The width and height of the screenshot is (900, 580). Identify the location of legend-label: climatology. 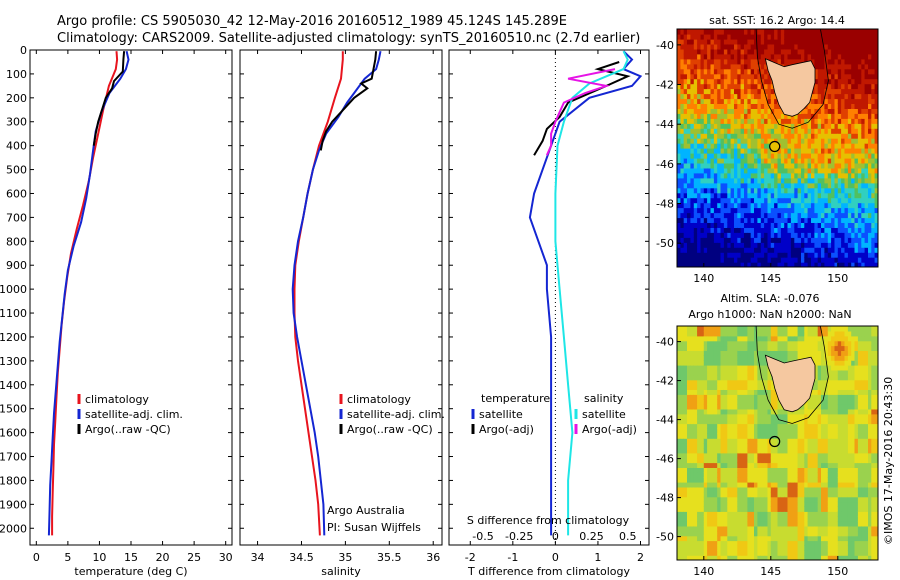
(379, 399).